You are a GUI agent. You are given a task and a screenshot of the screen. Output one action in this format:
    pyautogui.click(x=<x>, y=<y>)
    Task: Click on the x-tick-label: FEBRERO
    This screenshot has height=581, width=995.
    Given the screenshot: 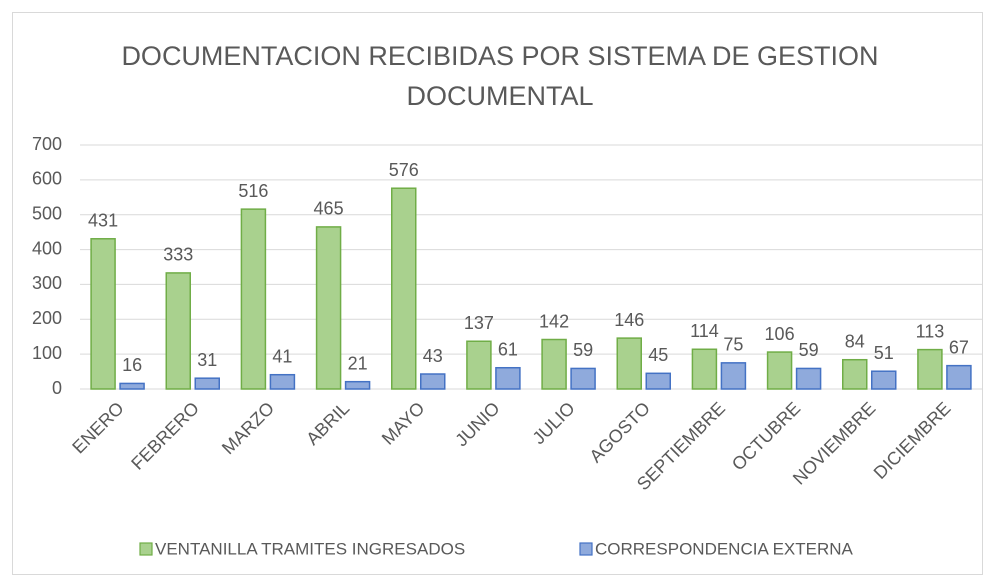 What is the action you would take?
    pyautogui.click(x=165, y=436)
    